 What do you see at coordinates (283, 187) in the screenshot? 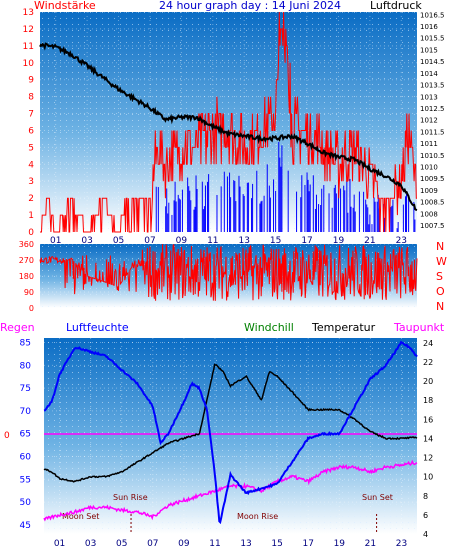
I see `wind-gust-bars` at bounding box center [283, 187].